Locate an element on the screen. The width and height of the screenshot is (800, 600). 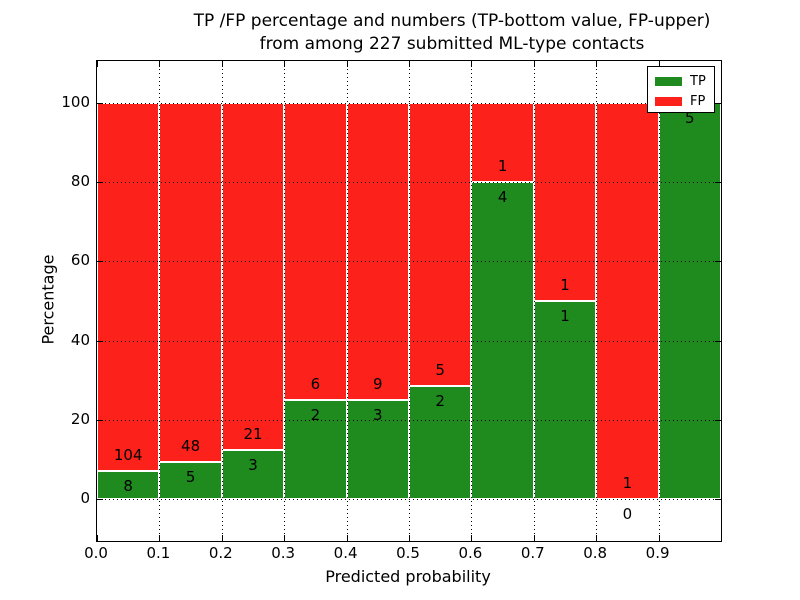
x-tick-label: 0.6 is located at coordinates (470, 553).